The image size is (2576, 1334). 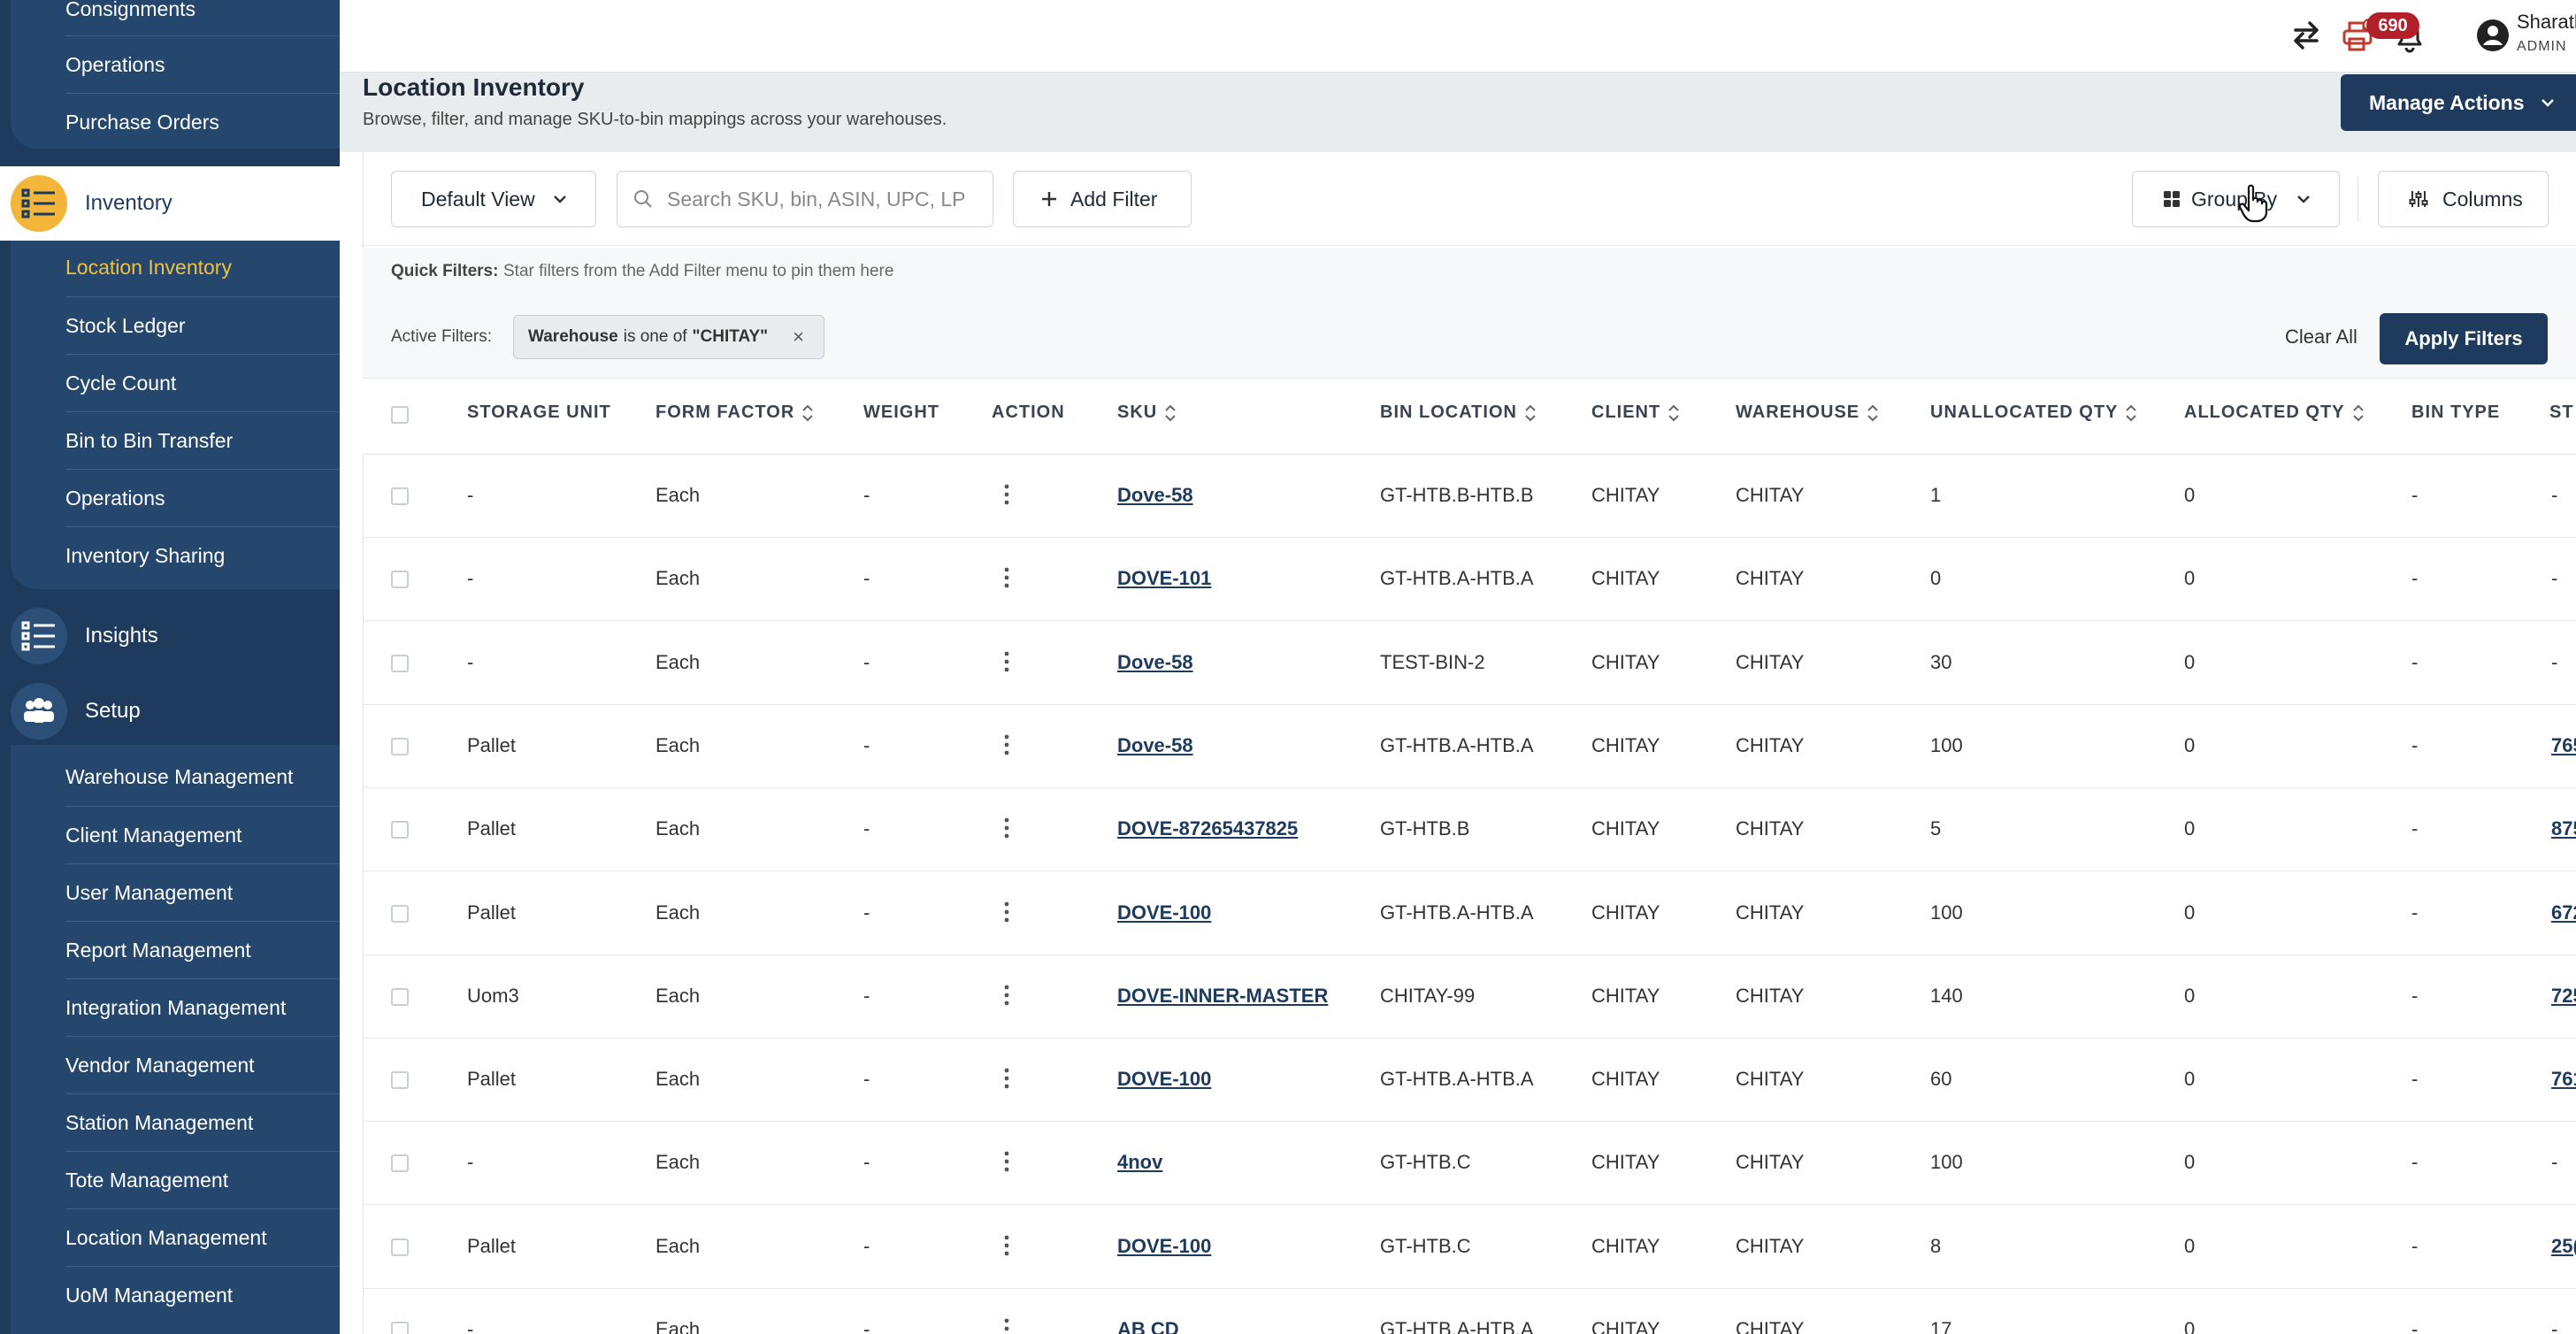 What do you see at coordinates (202, 834) in the screenshot?
I see `sidebar-item-client-management: Client Management` at bounding box center [202, 834].